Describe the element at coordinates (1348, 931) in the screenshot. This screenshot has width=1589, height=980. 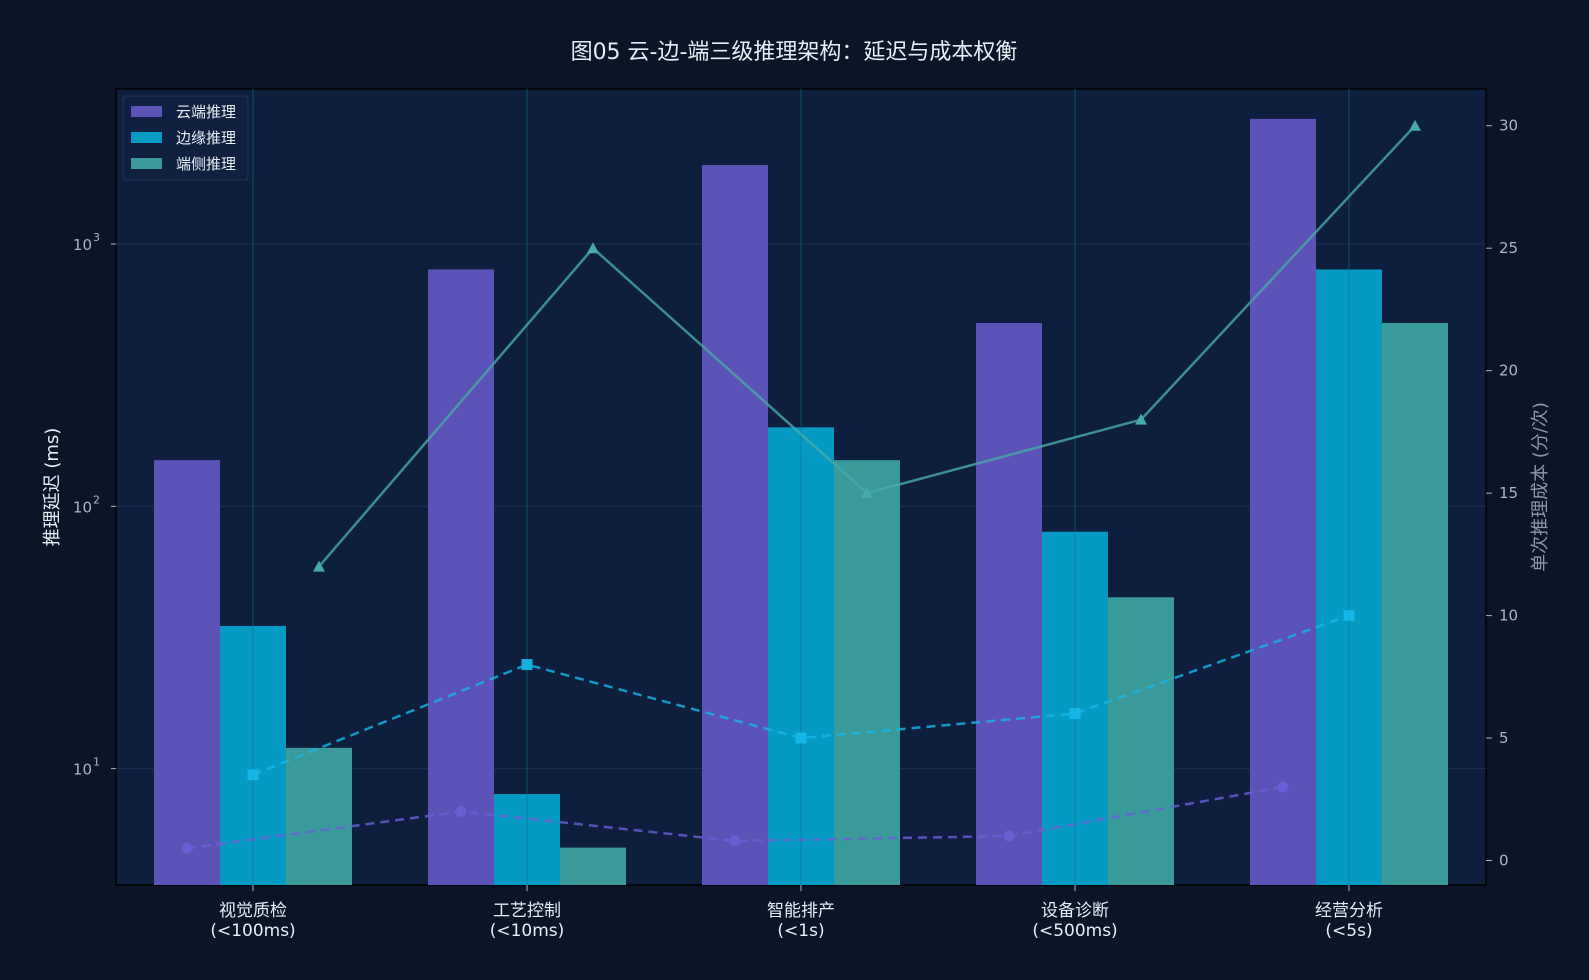
I see `x-tick-sublabel: (<5s)` at that location.